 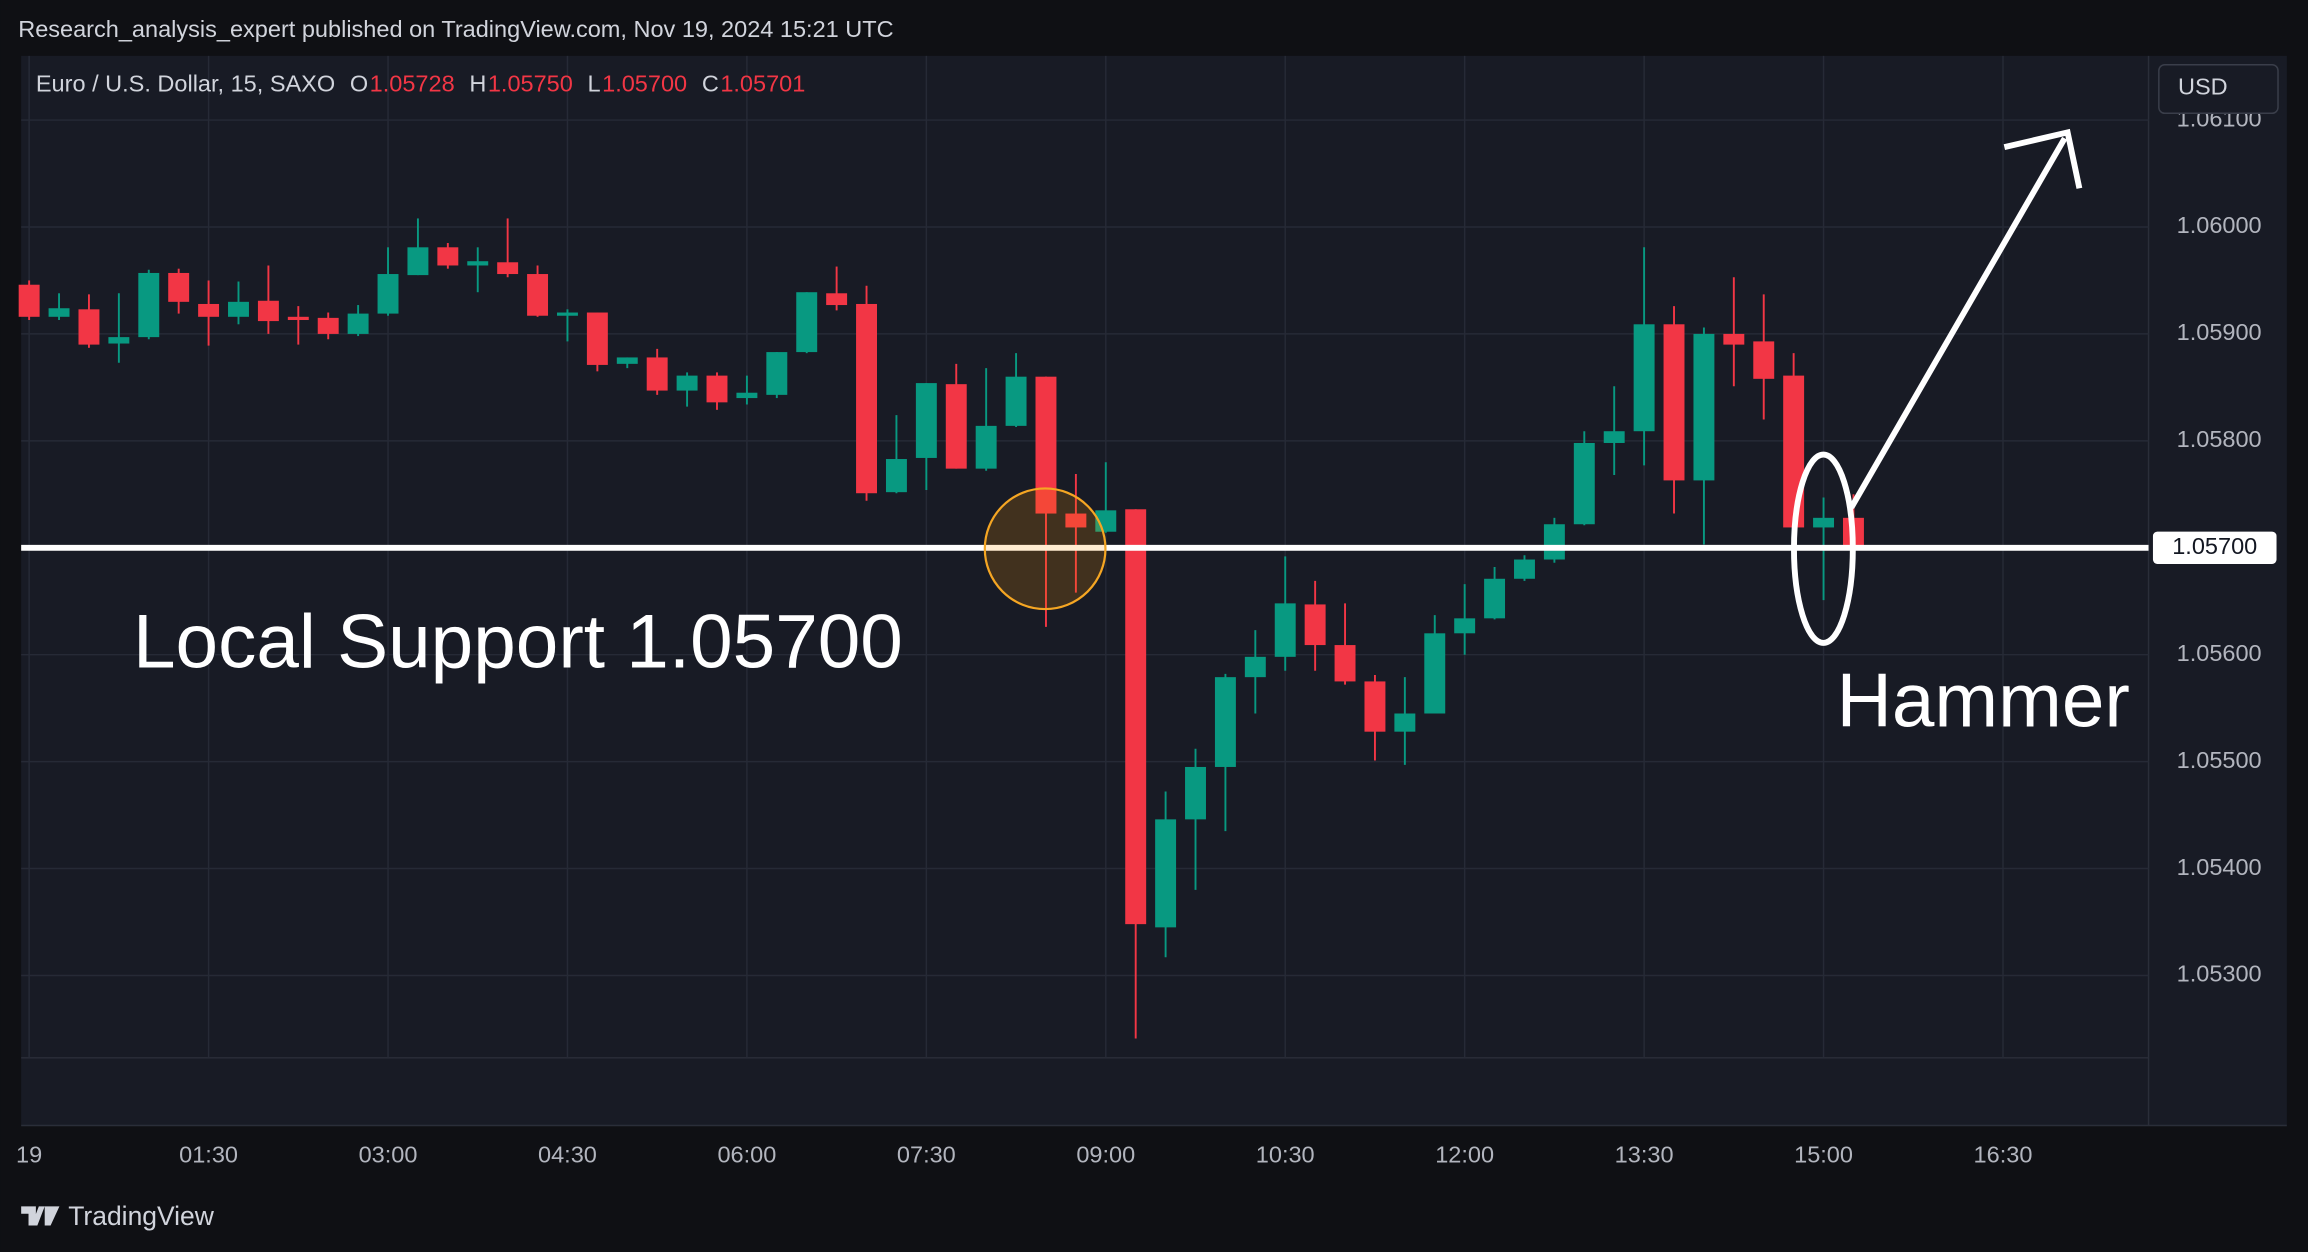 What do you see at coordinates (567, 1155) in the screenshot?
I see `x-tick-label: 04:30` at bounding box center [567, 1155].